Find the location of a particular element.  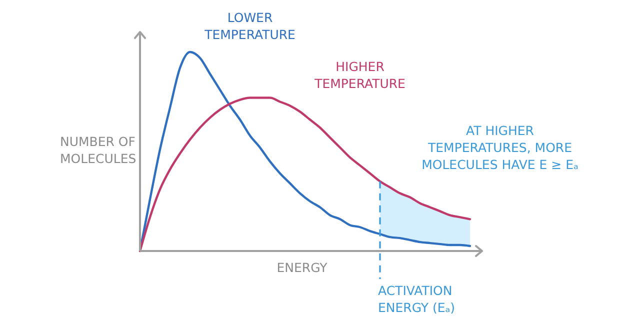

text: ACTIVATION ENERGY (Eₐ) is located at coordinates (417, 299).